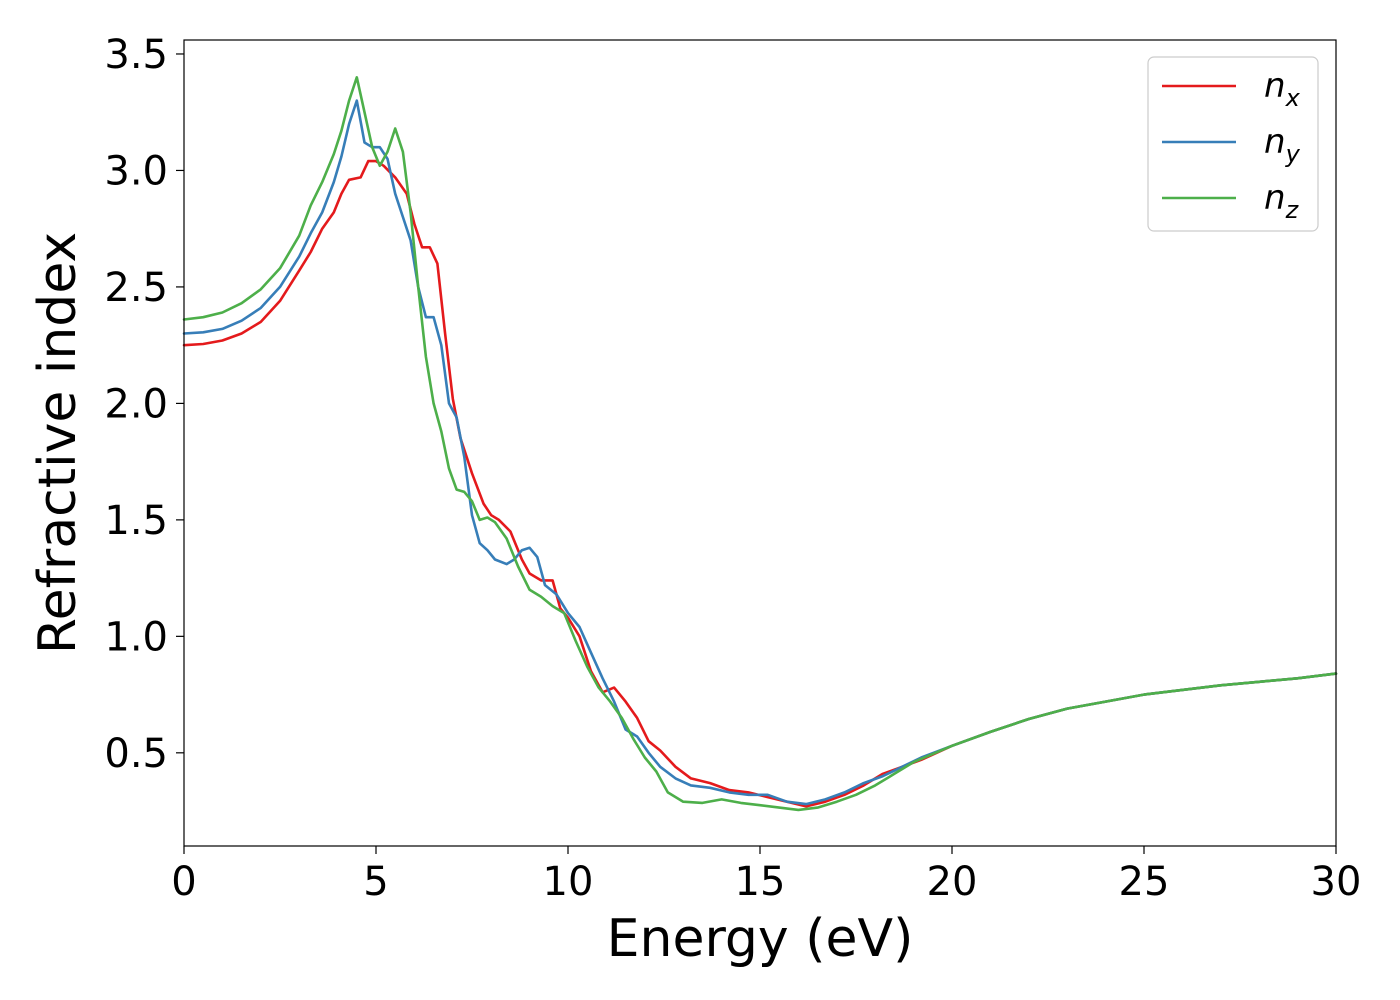 The height and width of the screenshot is (1000, 1400). I want to click on x-tick-label: 0, so click(183, 882).